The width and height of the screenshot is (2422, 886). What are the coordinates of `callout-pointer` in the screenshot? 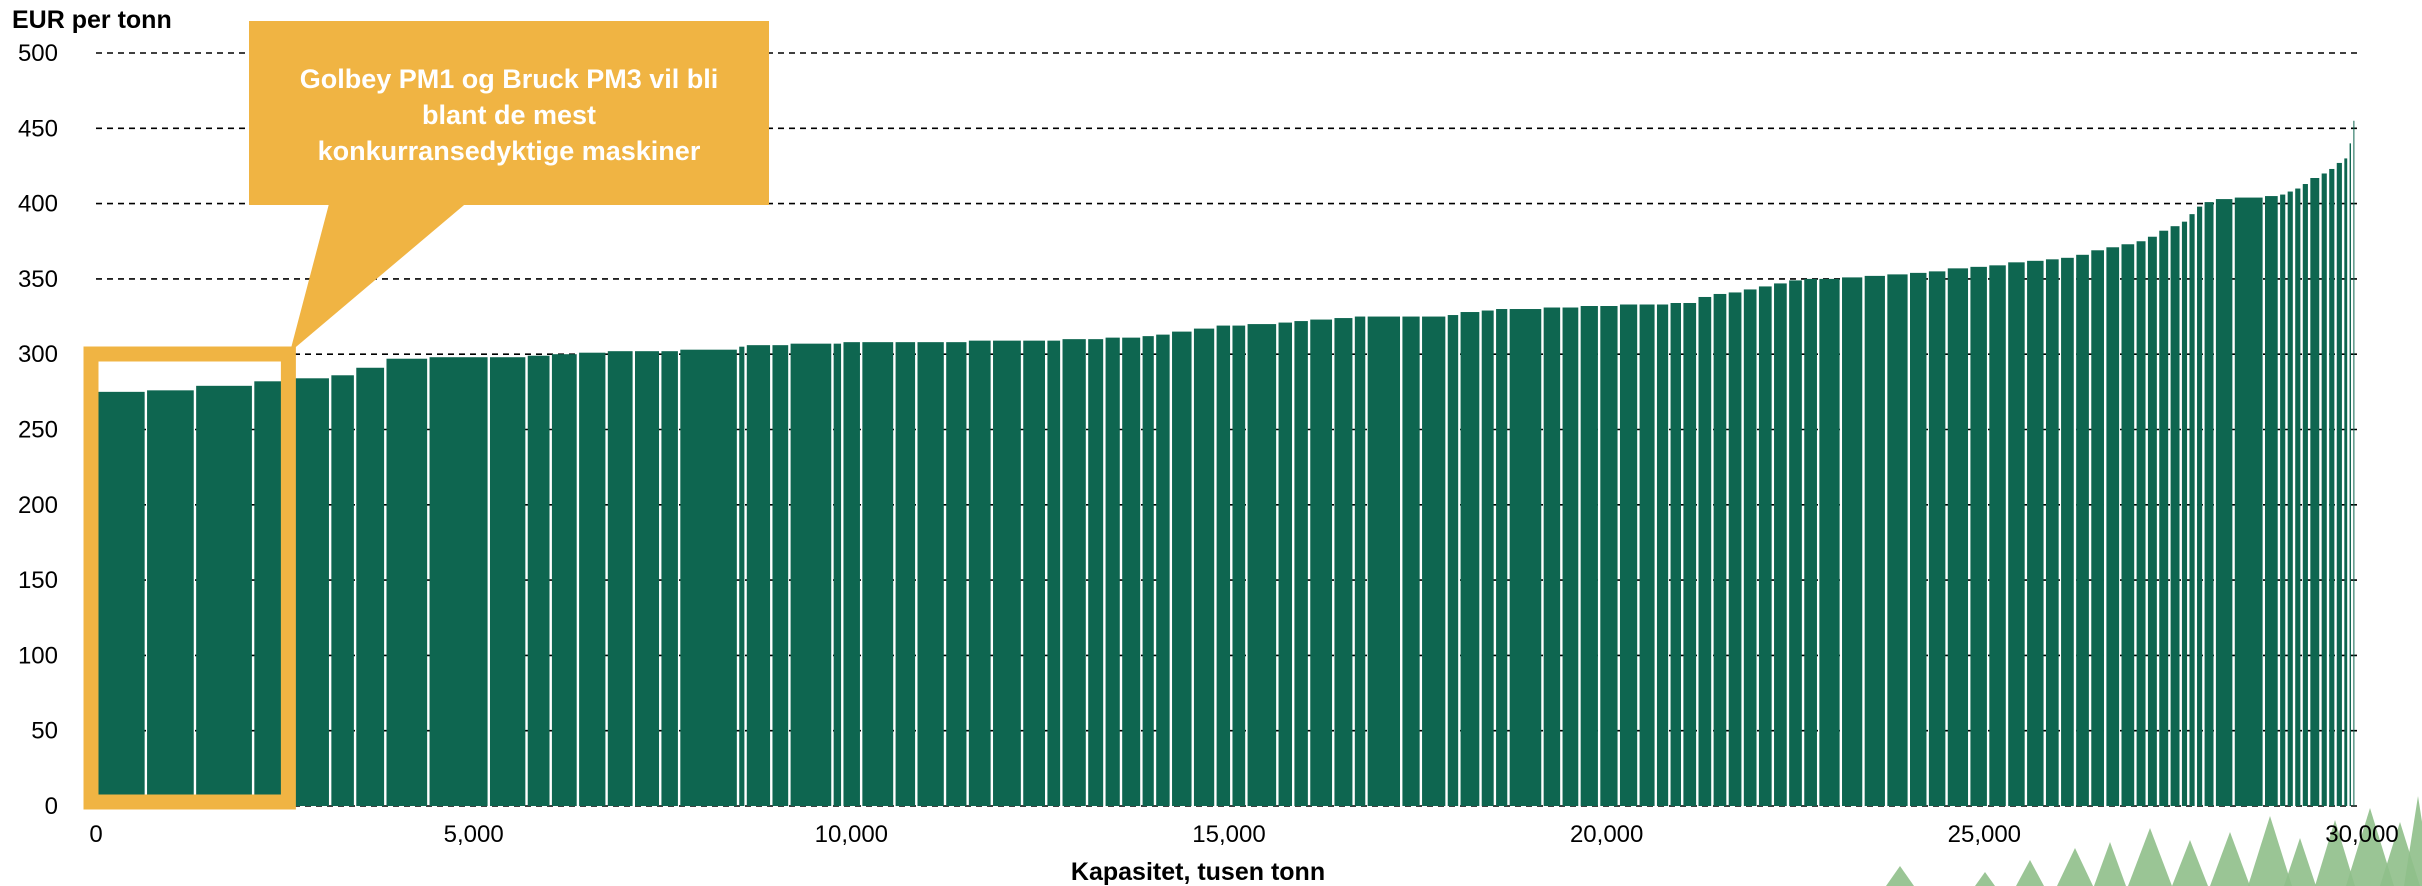 It's located at (380, 276).